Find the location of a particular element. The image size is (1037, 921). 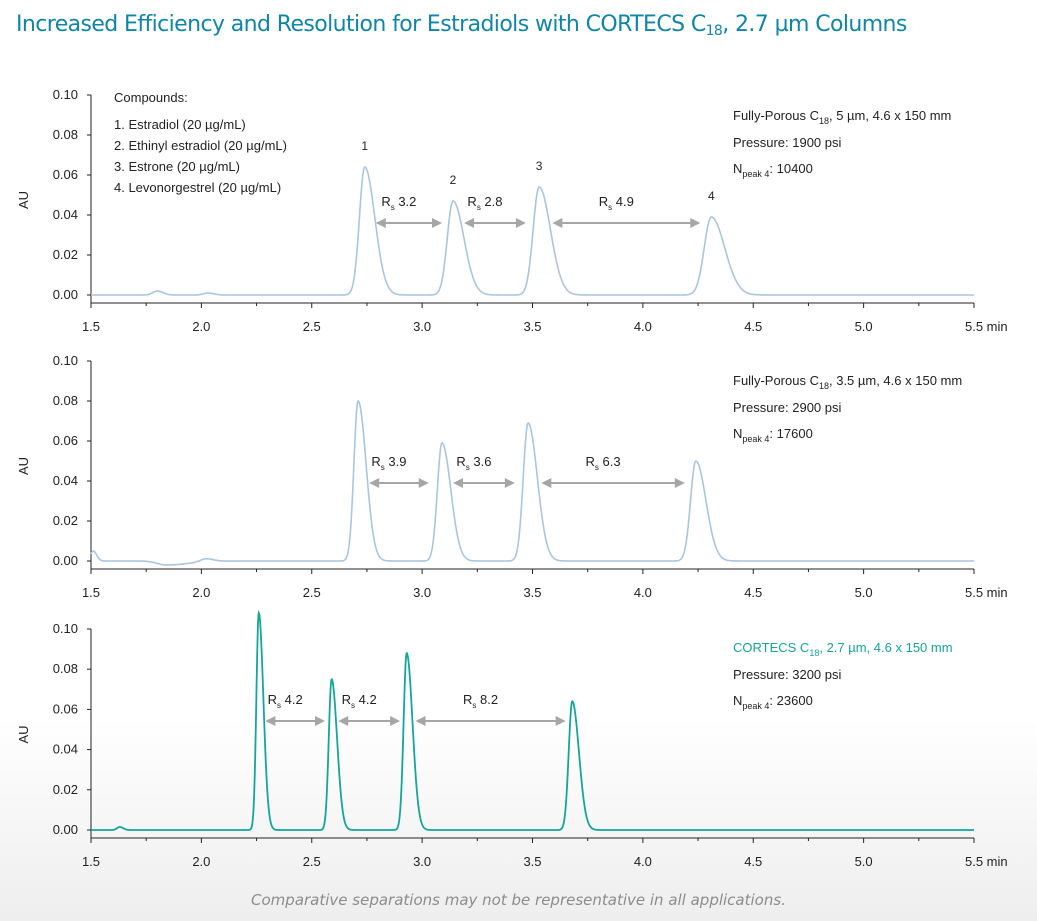

peak-label-1: 1 is located at coordinates (364, 146).